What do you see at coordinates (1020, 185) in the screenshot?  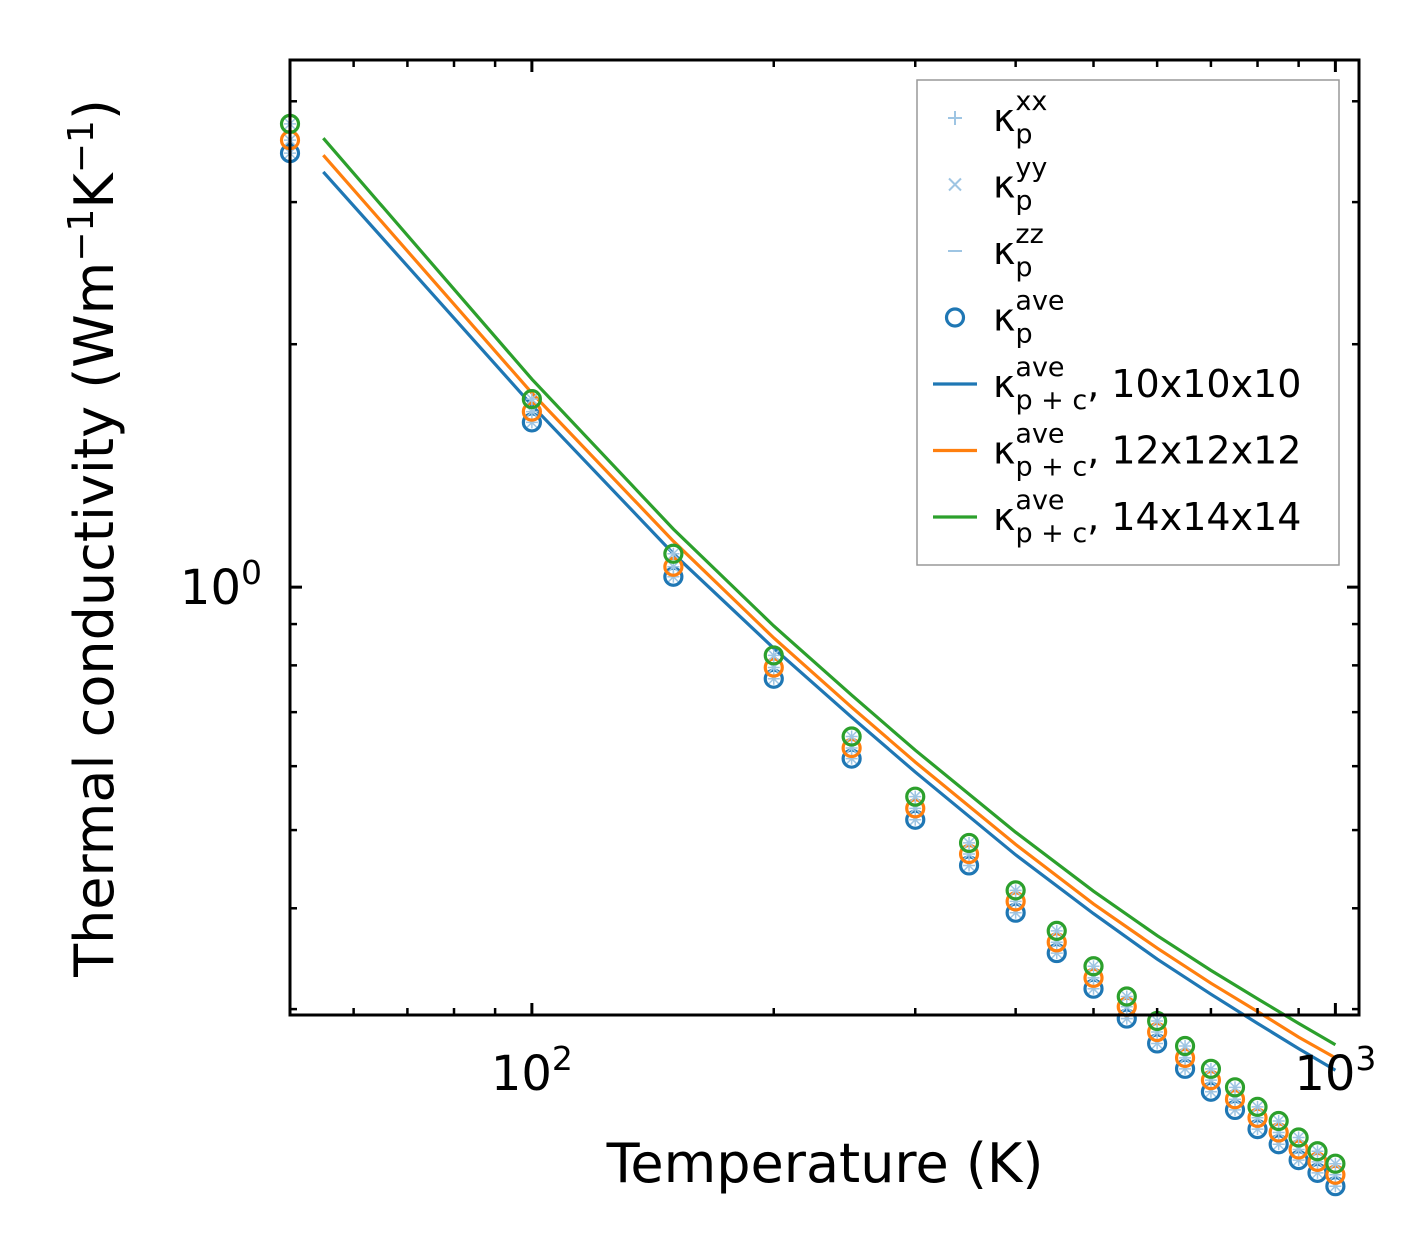 I see `legend-label: κyy p` at bounding box center [1020, 185].